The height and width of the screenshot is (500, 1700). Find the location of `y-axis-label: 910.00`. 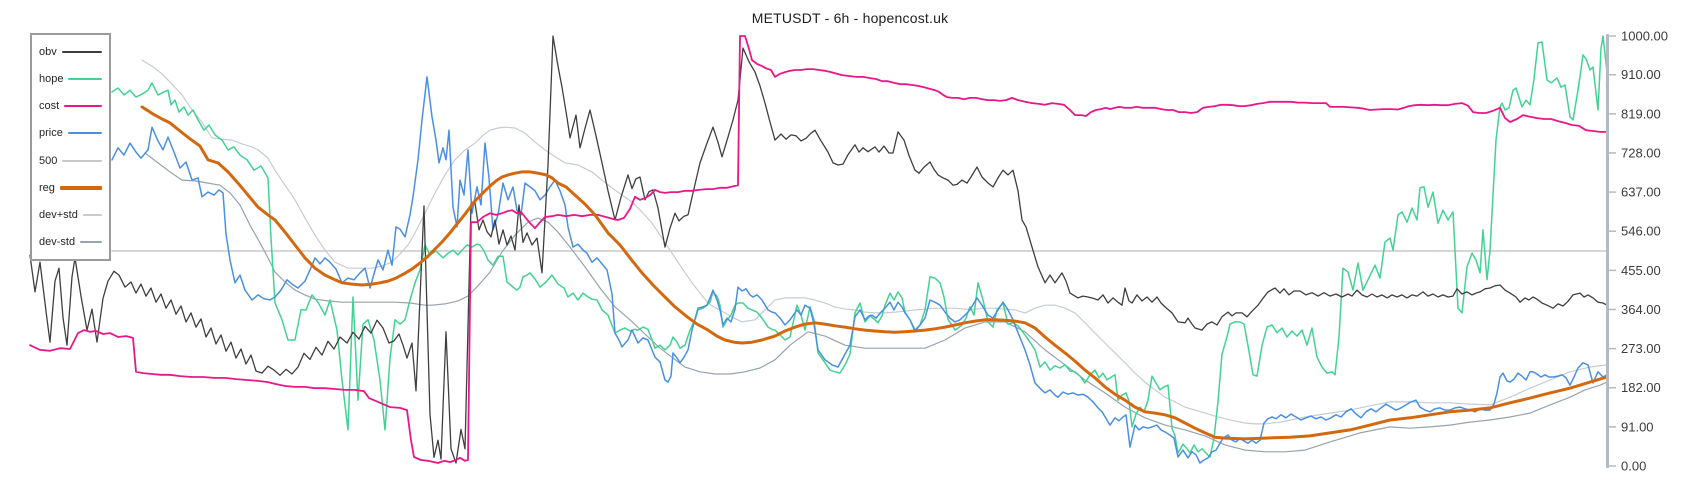

y-axis-label: 910.00 is located at coordinates (1641, 74).